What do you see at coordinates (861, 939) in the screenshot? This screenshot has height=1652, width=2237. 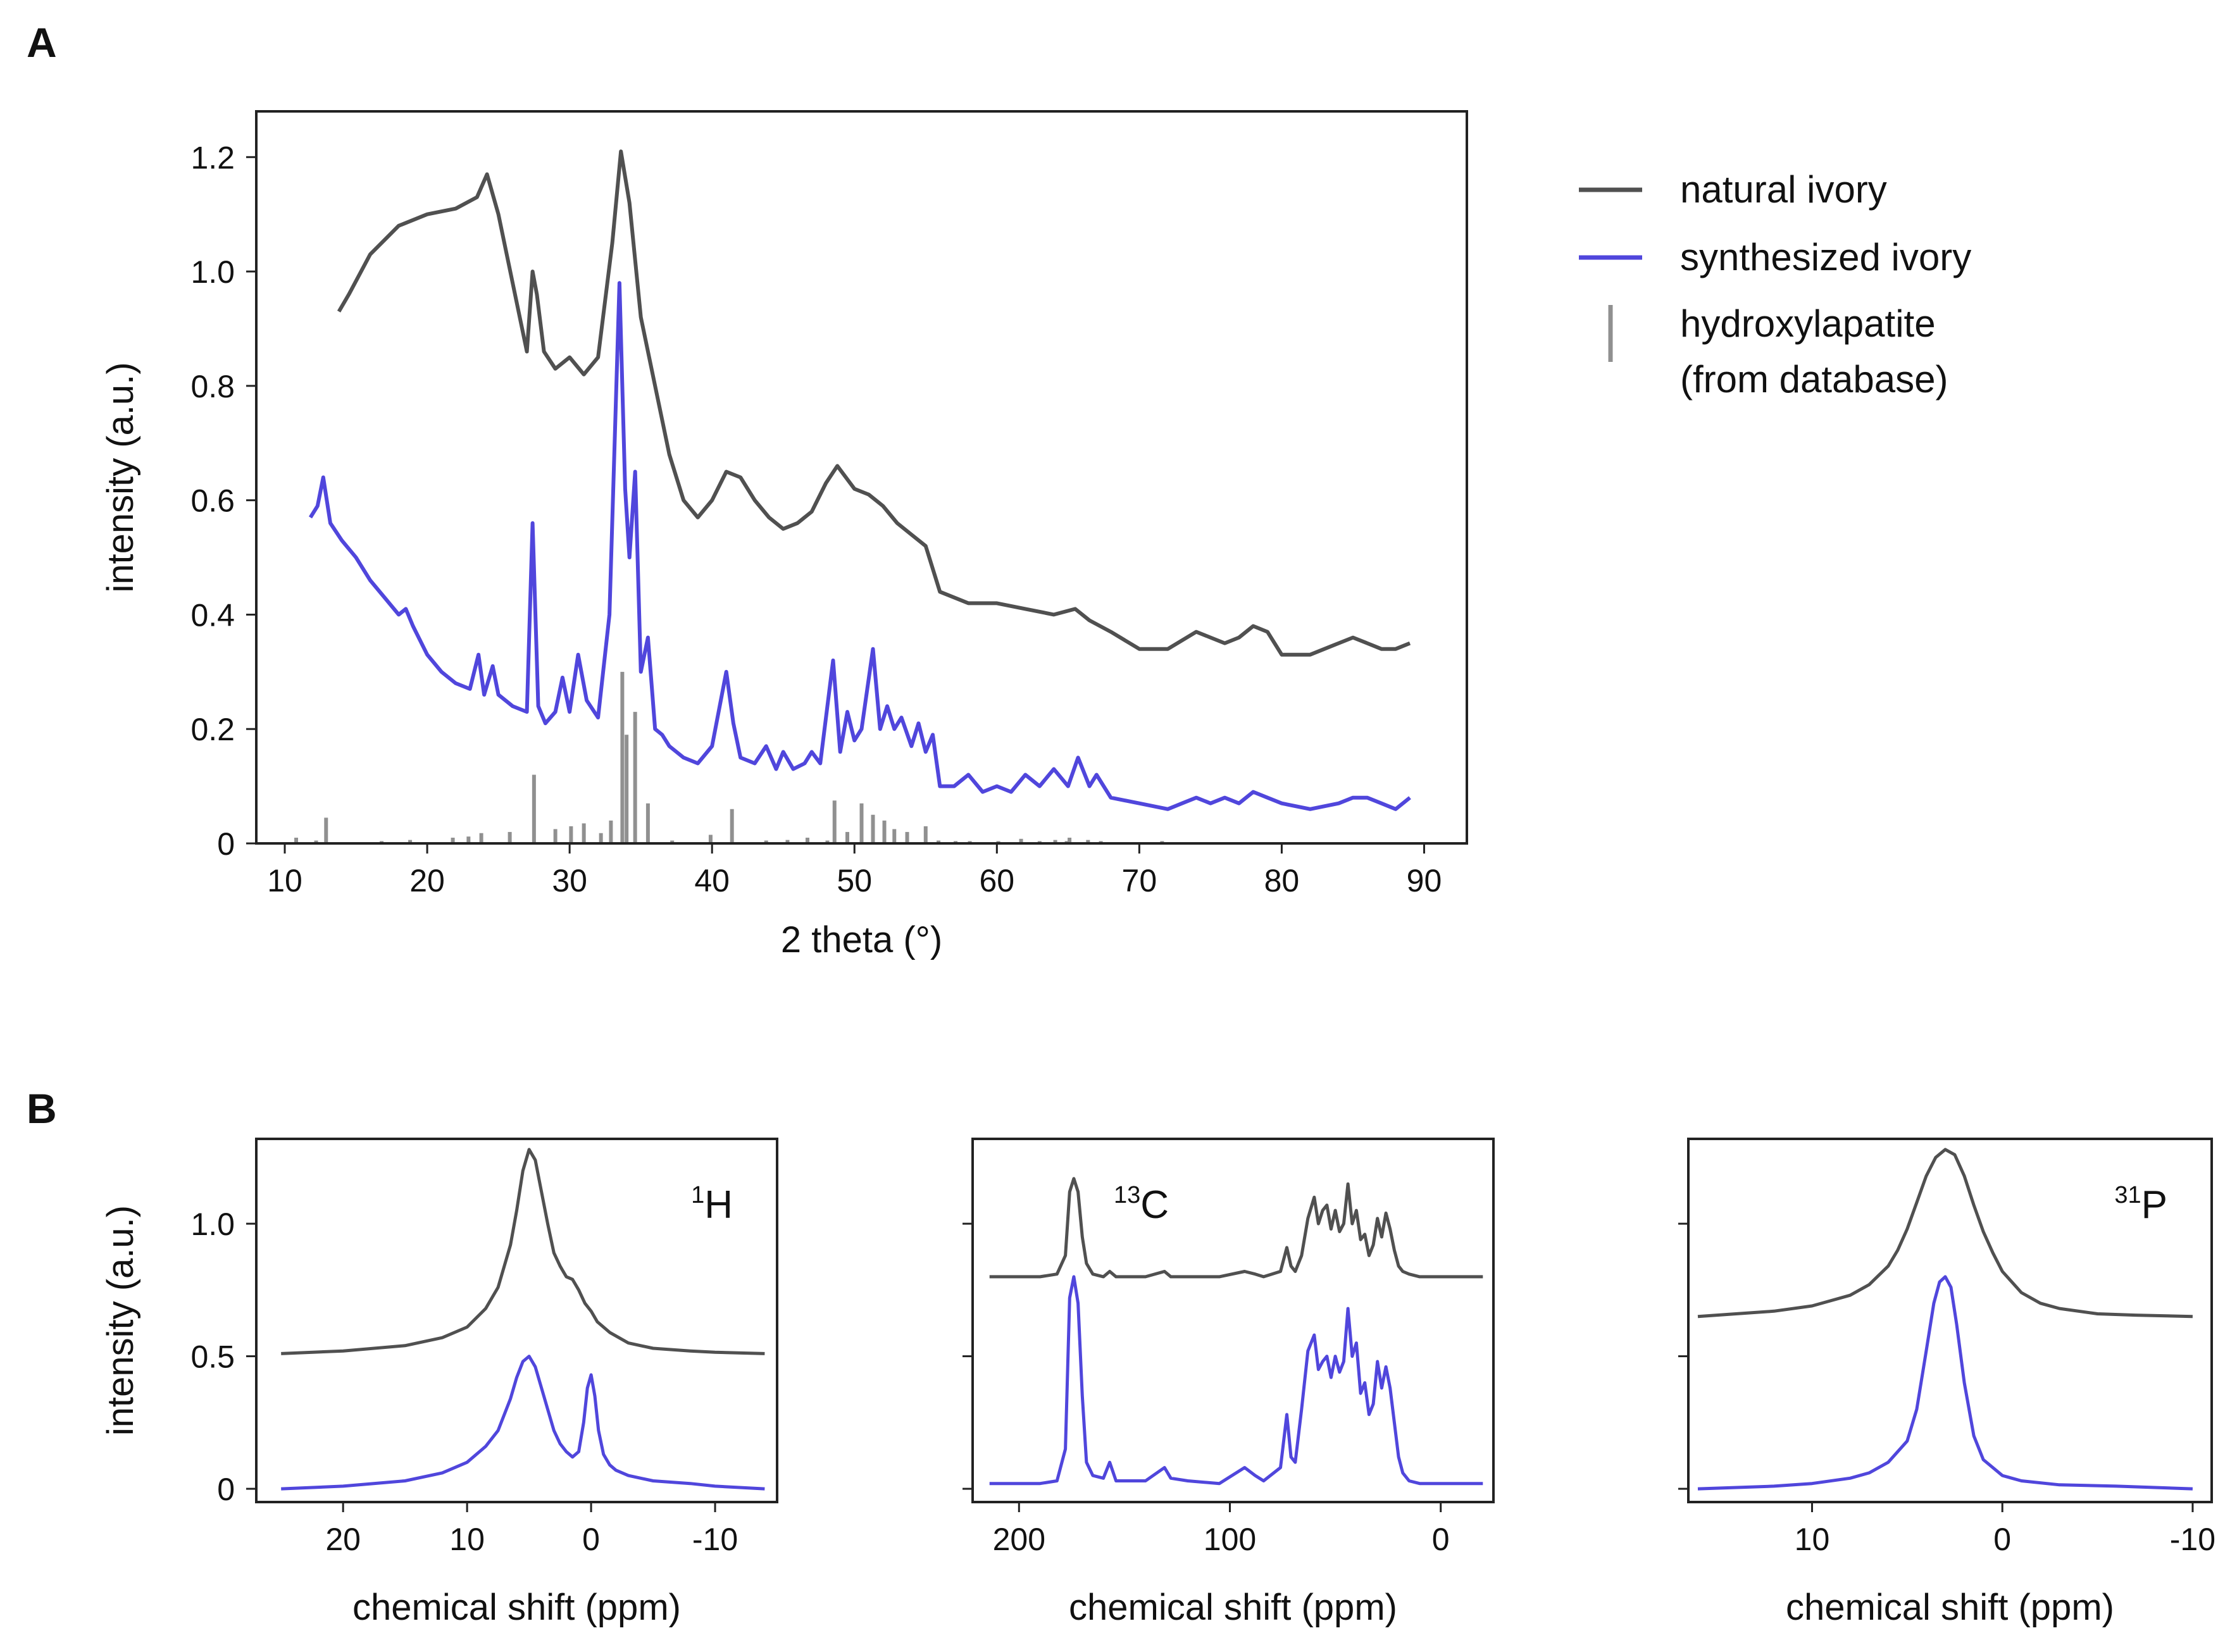 I see `x-axis-label: 2 theta (°)` at bounding box center [861, 939].